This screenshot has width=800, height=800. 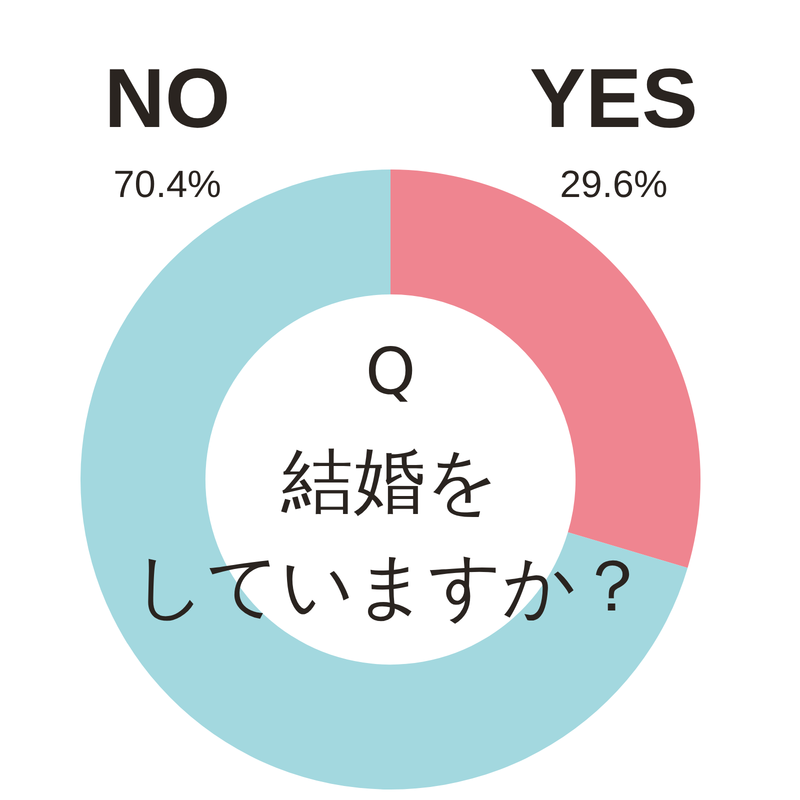 What do you see at coordinates (167, 185) in the screenshot?
I see `data-label: 70.4%` at bounding box center [167, 185].